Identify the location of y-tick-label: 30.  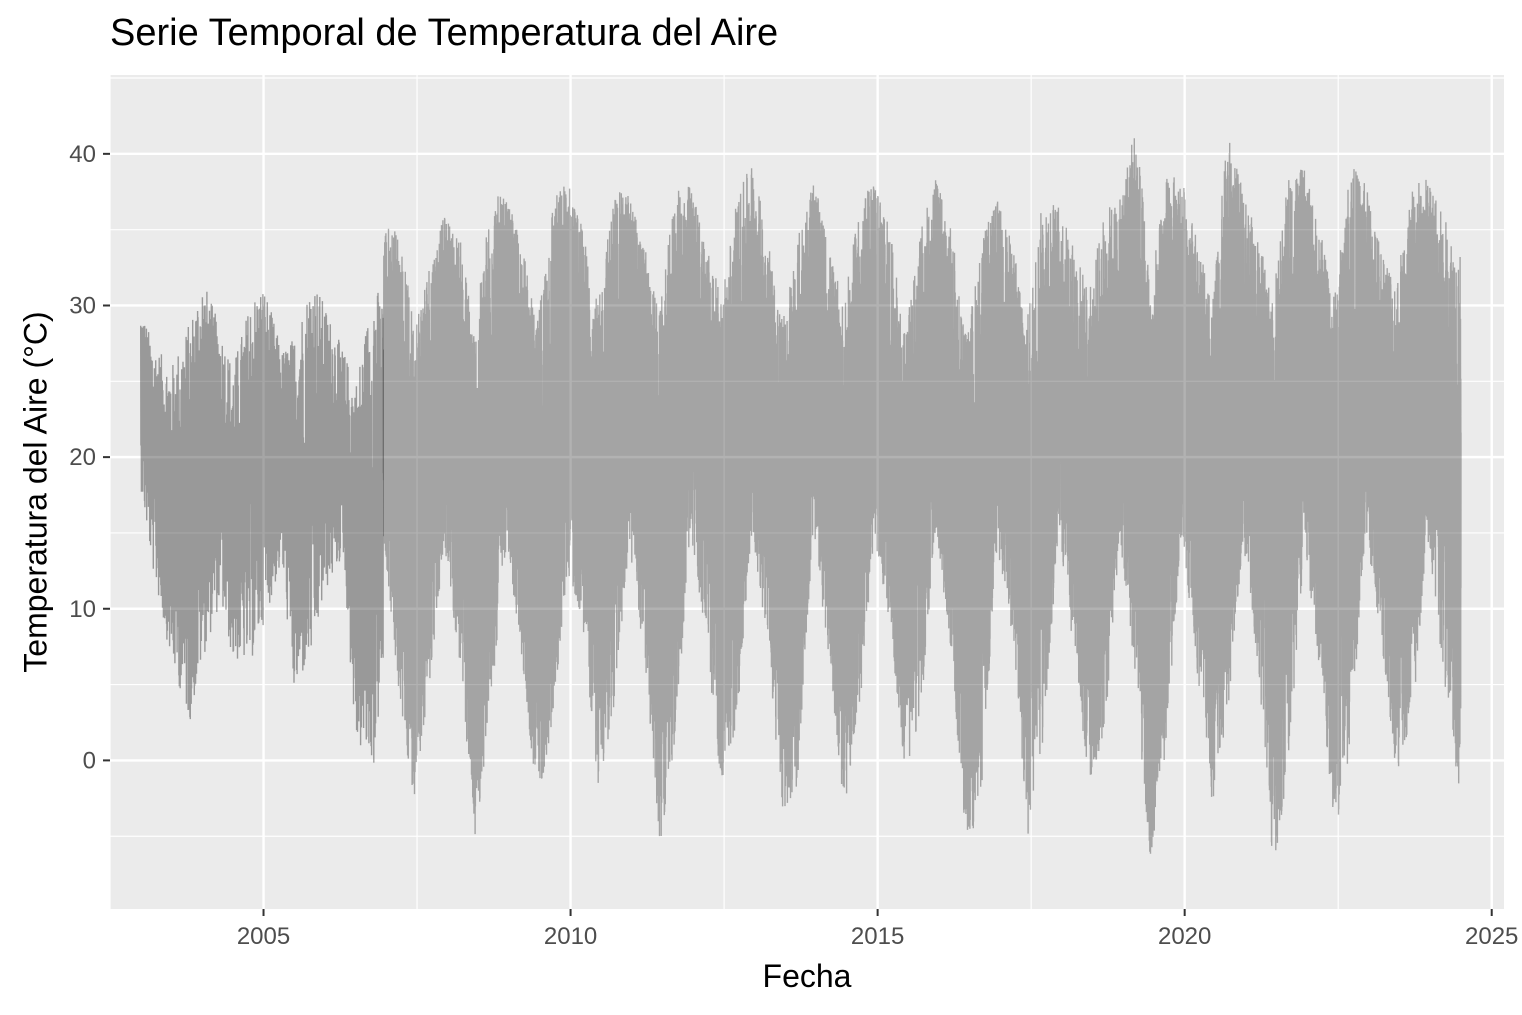
(82, 305).